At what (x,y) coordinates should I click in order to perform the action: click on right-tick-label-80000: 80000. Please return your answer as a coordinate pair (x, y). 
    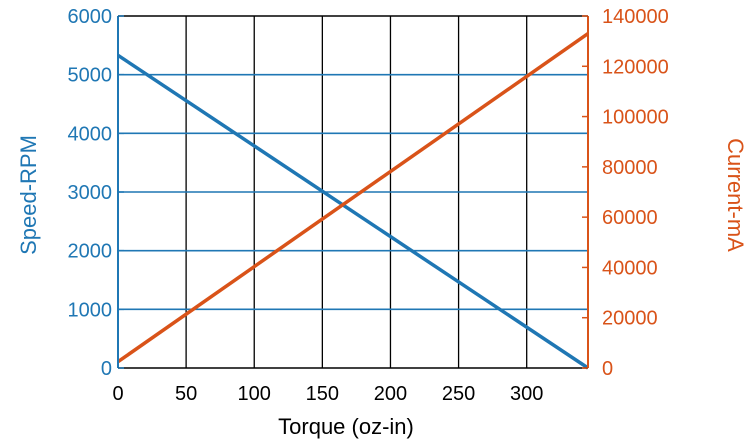
    Looking at the image, I should click on (630, 168).